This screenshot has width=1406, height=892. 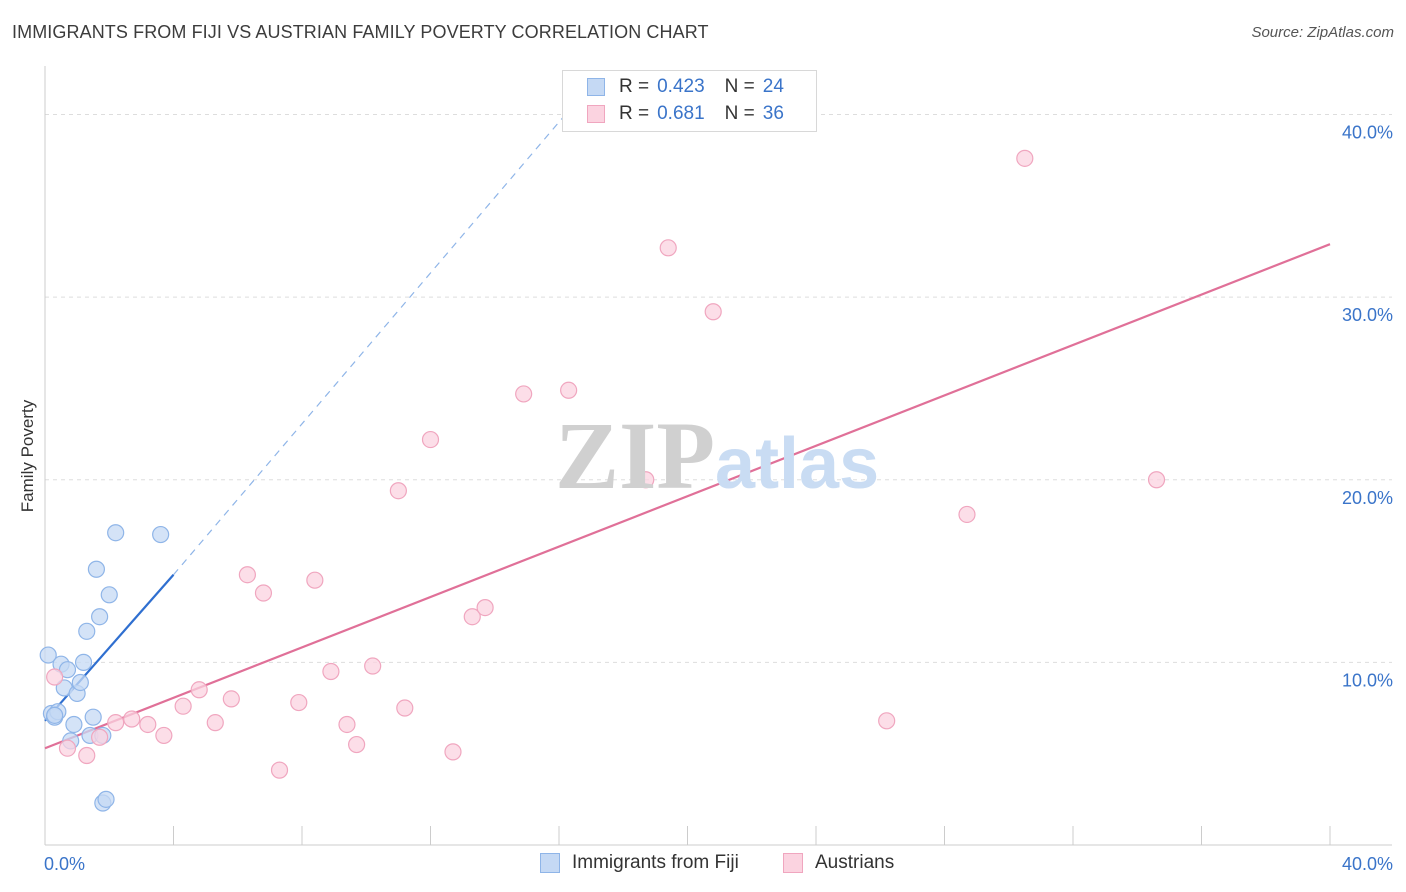 What do you see at coordinates (27, 455) in the screenshot?
I see `y-axis-label: Family Poverty` at bounding box center [27, 455].